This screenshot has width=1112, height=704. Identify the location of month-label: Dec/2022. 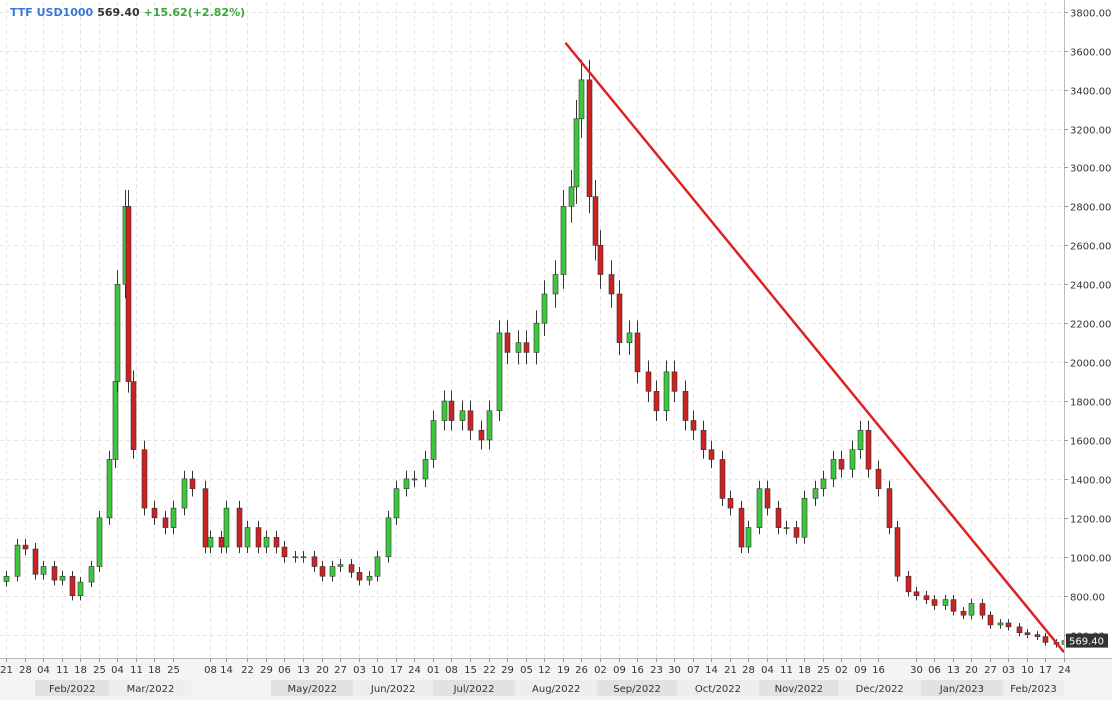
(880, 689).